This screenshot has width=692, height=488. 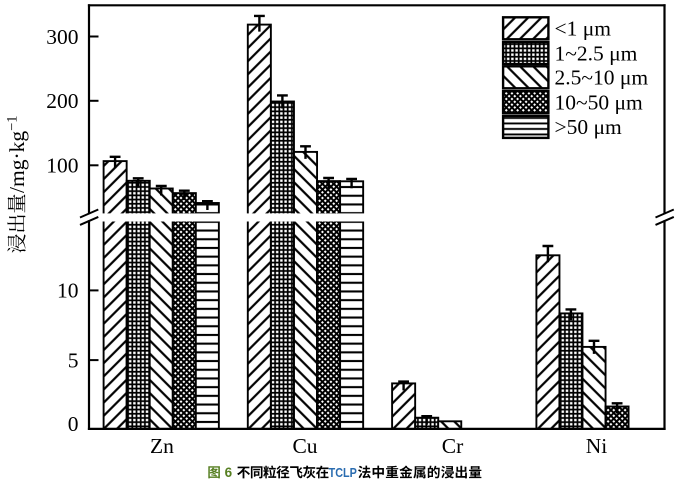 I want to click on svg-text: 200, so click(x=62, y=101).